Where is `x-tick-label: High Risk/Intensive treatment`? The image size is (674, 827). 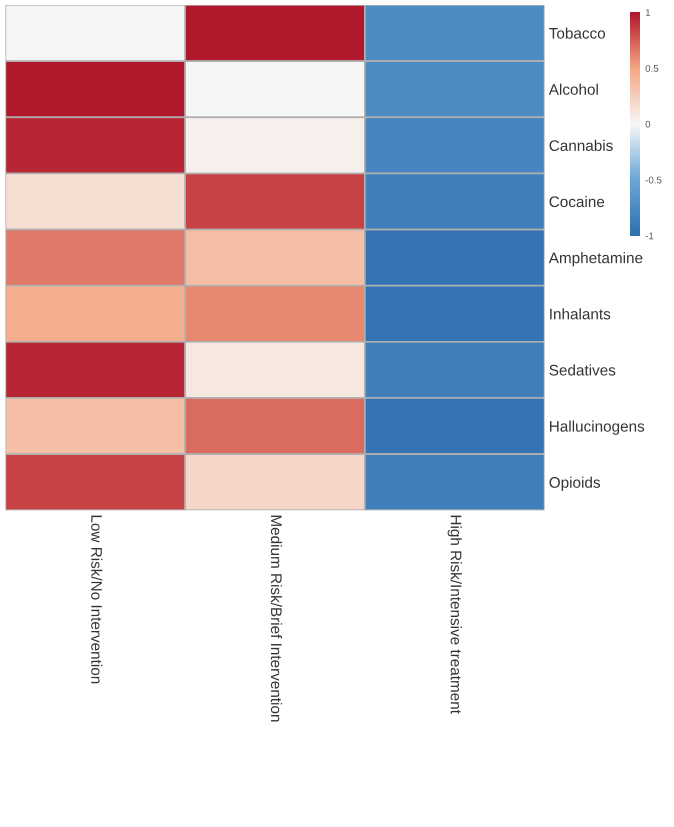
x-tick-label: High Risk/Intensive treatment is located at coordinates (455, 615).